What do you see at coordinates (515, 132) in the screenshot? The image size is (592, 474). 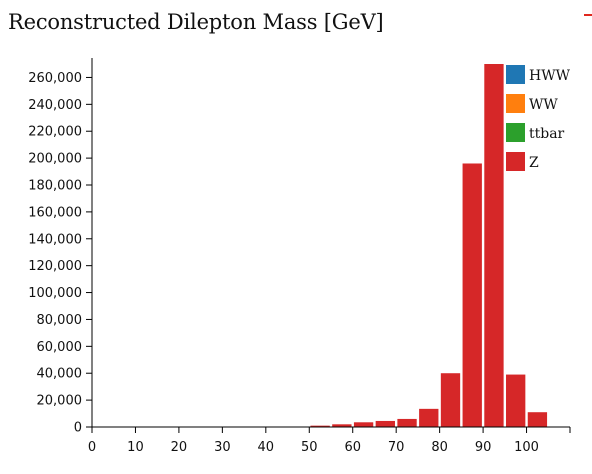 I see `legend-swatch-ttbar` at bounding box center [515, 132].